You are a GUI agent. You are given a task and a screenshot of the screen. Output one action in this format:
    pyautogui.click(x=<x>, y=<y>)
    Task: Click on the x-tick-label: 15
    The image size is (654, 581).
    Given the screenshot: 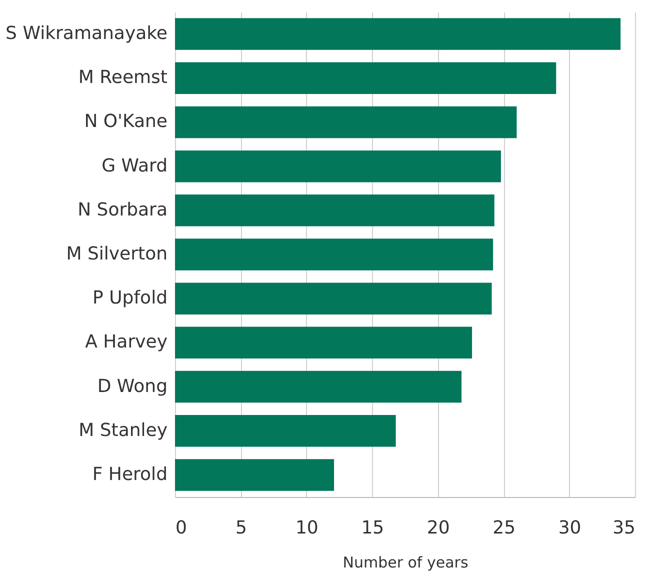 What is the action you would take?
    pyautogui.click(x=372, y=528)
    